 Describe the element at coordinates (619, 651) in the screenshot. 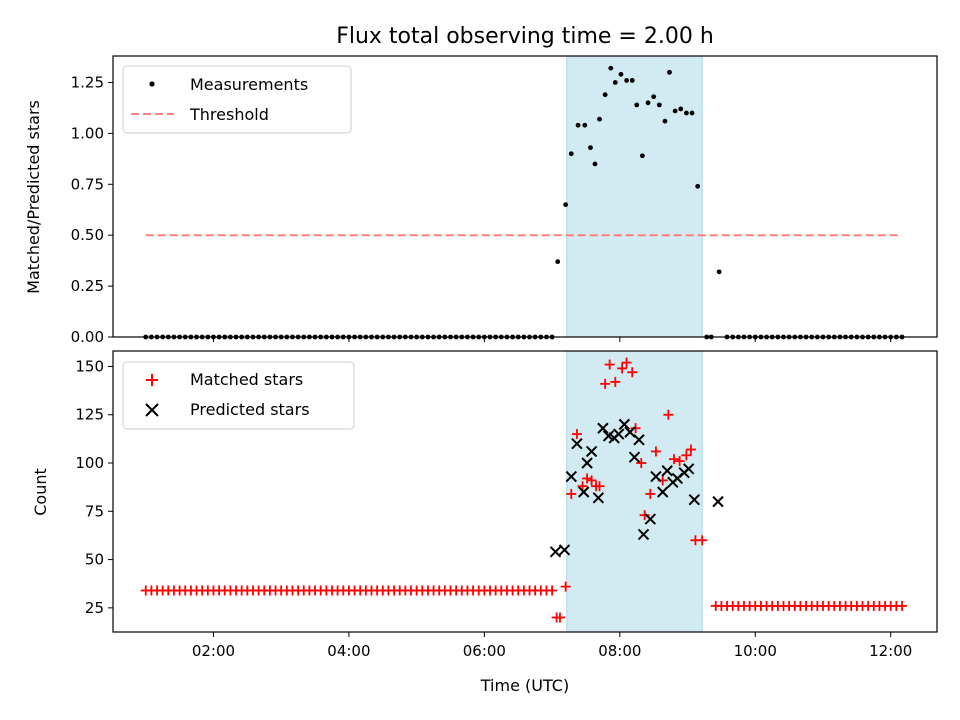

I see `x-tick-label: 08:00` at that location.